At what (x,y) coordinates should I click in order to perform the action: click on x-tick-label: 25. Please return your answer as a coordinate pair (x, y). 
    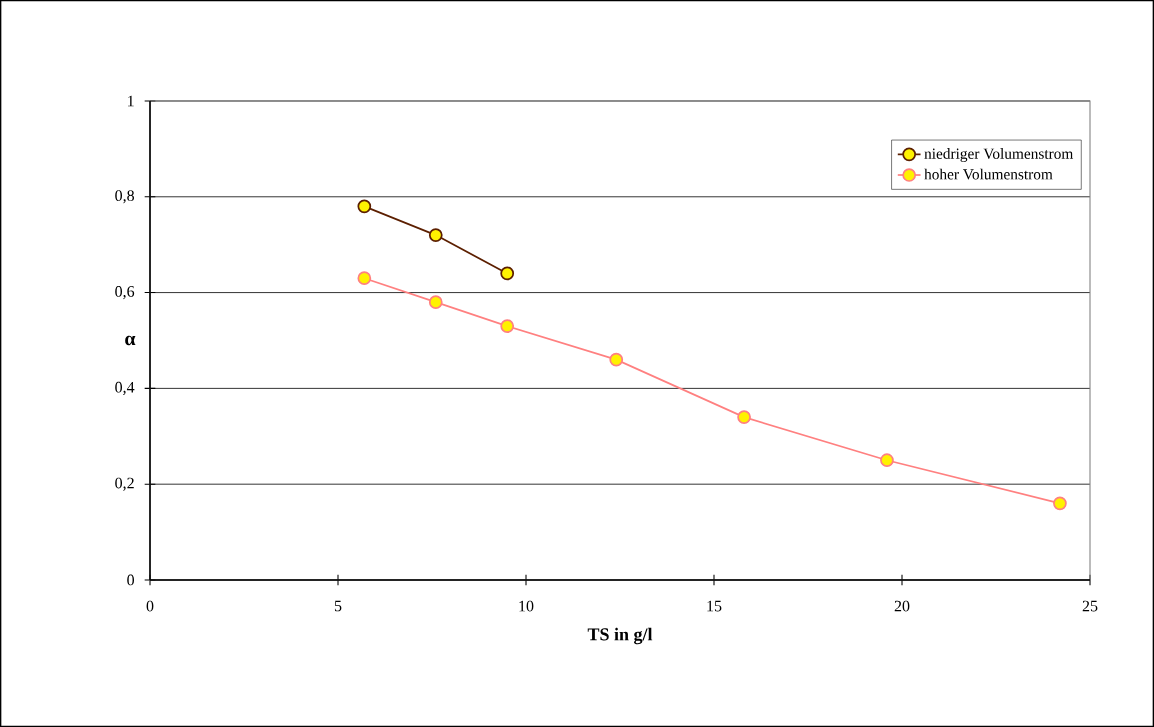
    Looking at the image, I should click on (1090, 606).